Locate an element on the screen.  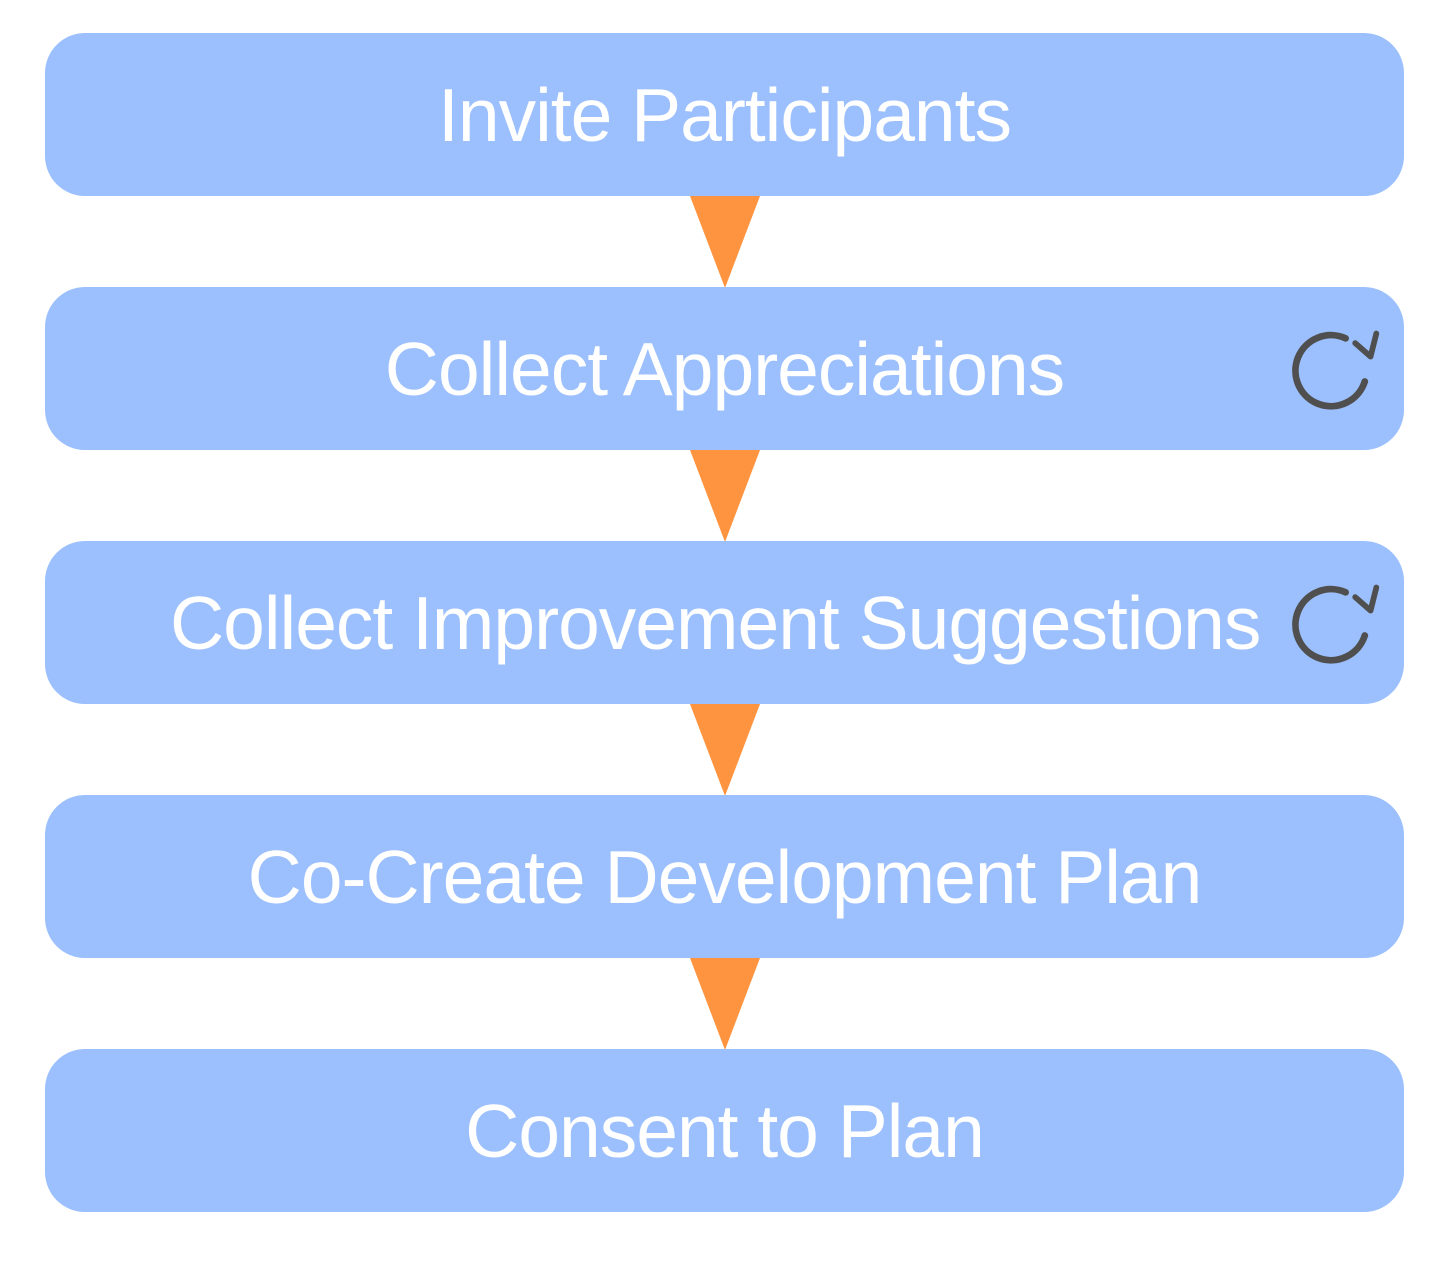
step-co-create-development-plan: Co-Create Development Plan is located at coordinates (724, 876).